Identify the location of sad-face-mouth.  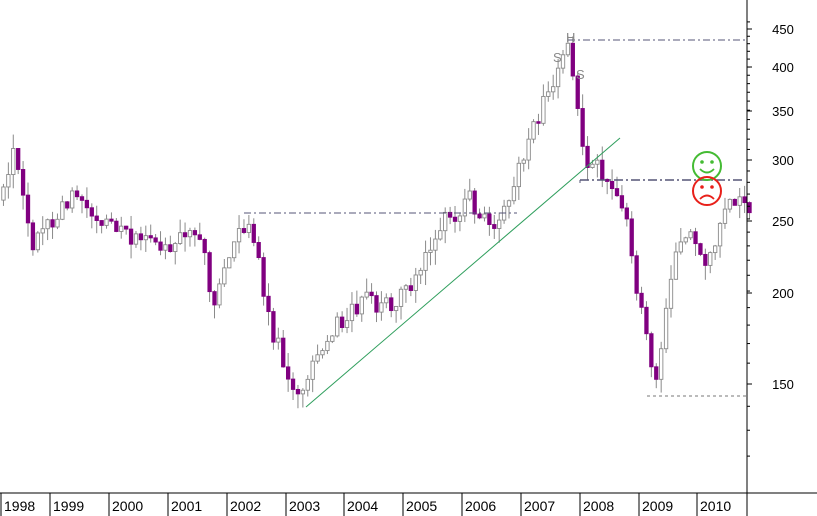
(707, 197).